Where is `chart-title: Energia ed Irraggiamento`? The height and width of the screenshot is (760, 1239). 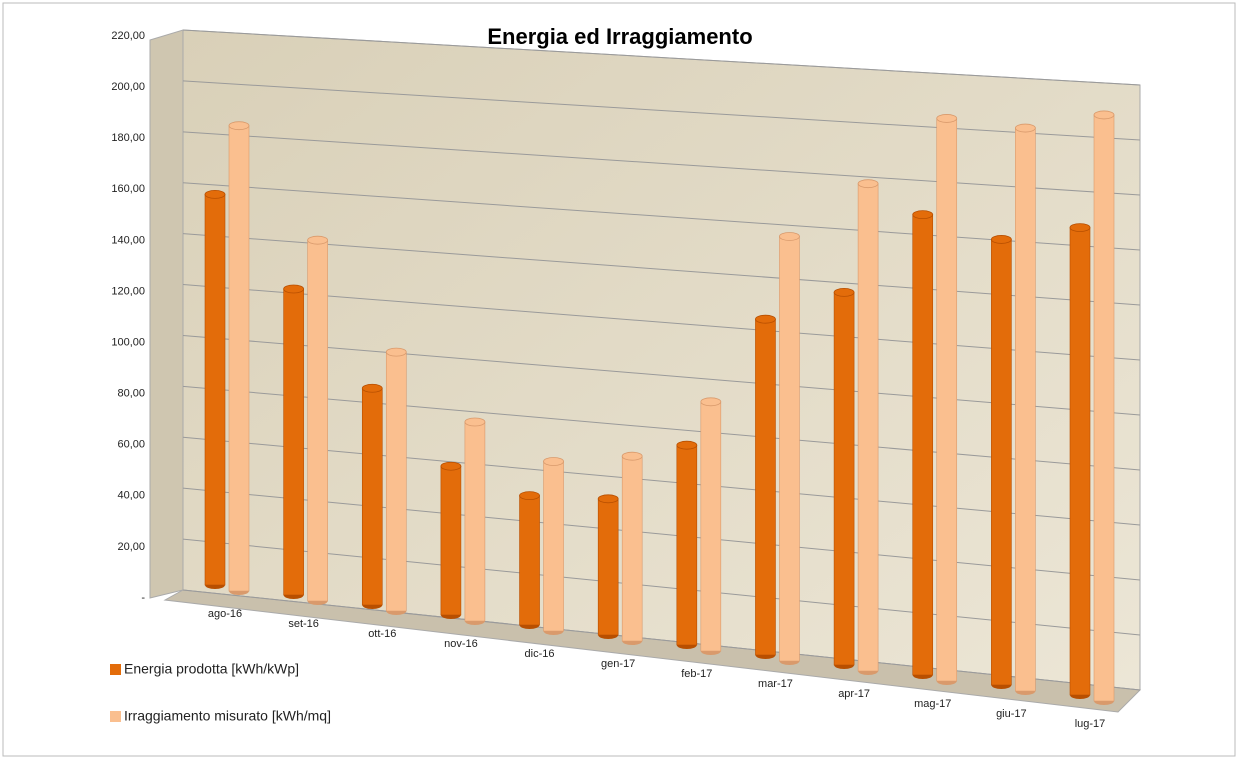
chart-title: Energia ed Irraggiamento is located at coordinates (619, 36).